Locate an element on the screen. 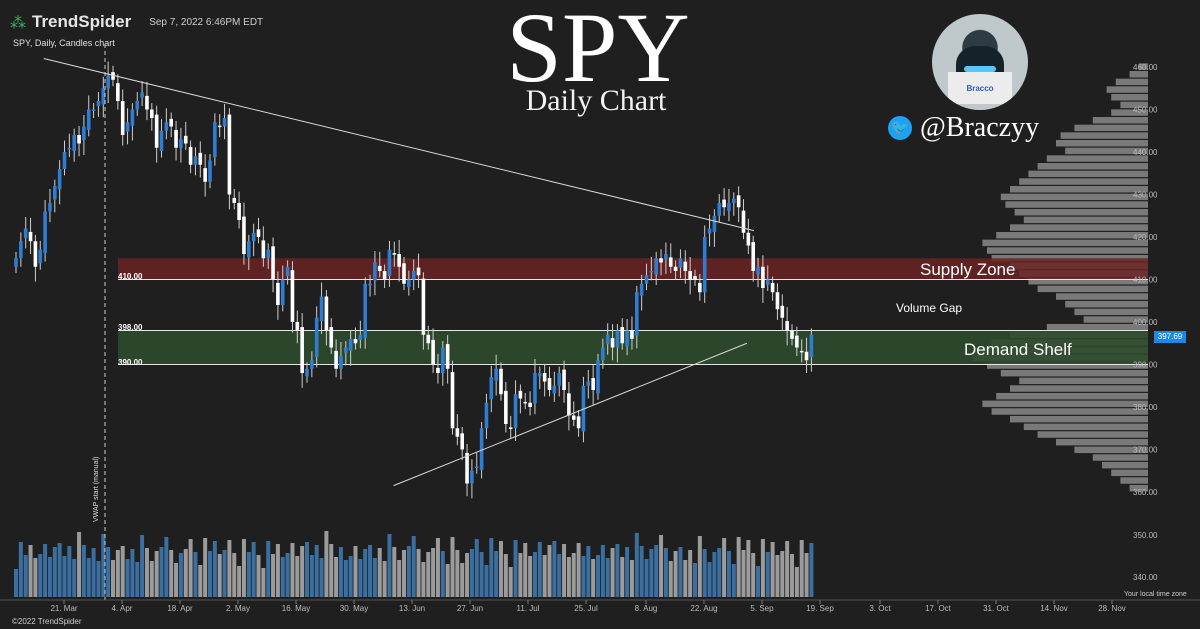 The height and width of the screenshot is (629, 1200). level-398-label: 398.00 is located at coordinates (130, 327).